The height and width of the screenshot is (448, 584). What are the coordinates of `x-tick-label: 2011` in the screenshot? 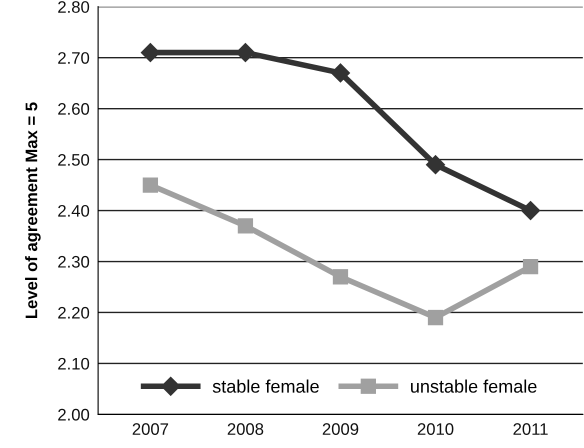 It's located at (530, 429).